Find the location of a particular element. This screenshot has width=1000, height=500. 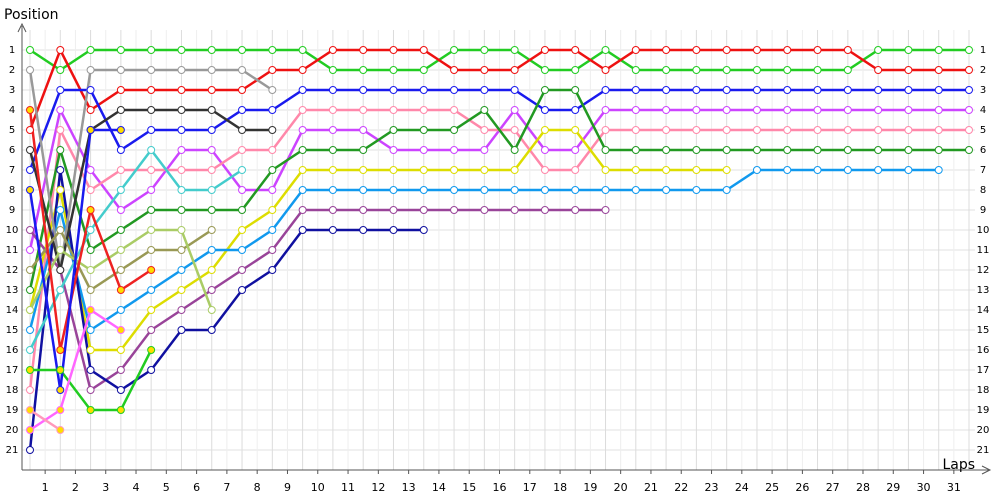

y-tick-label: 17 is located at coordinates (12, 370).